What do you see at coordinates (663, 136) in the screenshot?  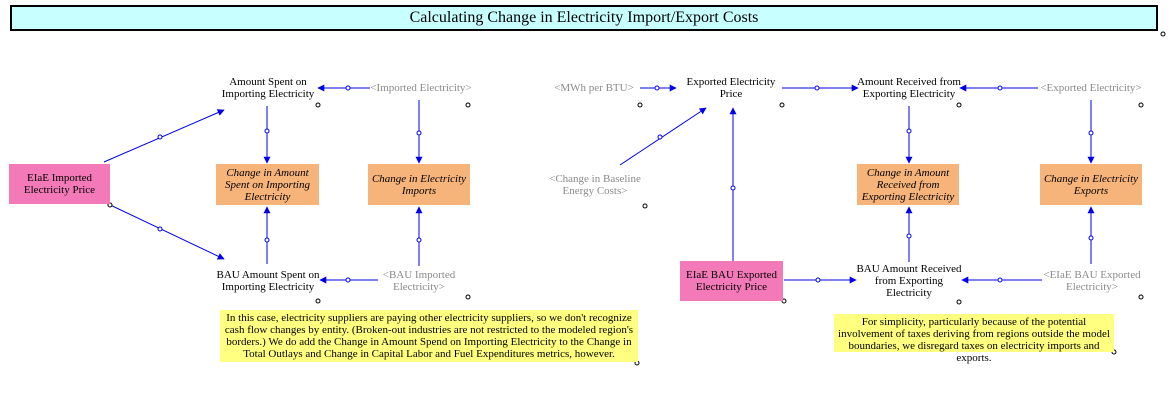 I see `arrow-baseline-to-price` at bounding box center [663, 136].